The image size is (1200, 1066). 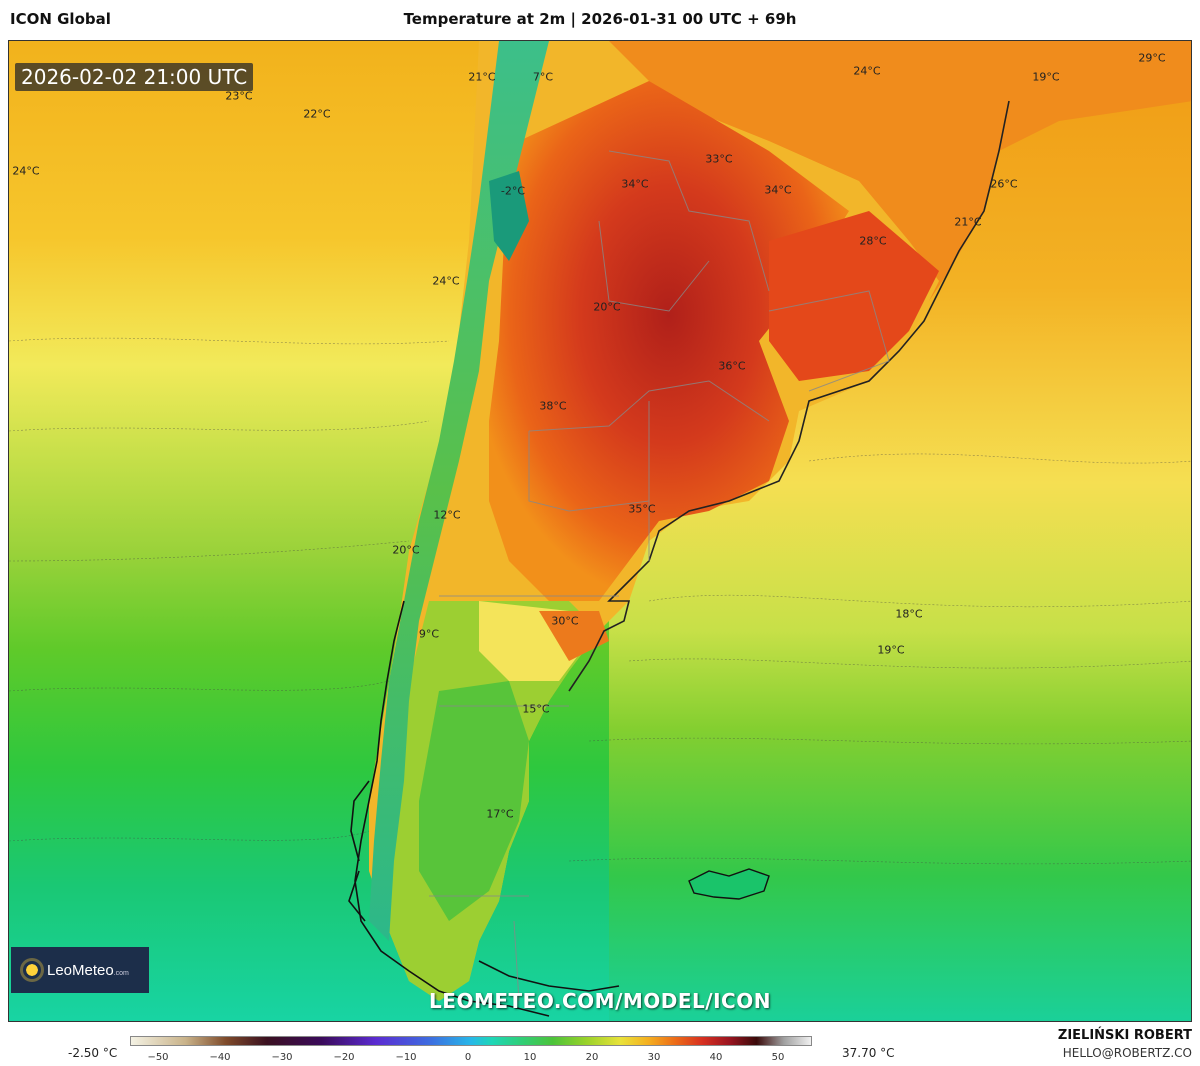 What do you see at coordinates (1127, 1053) in the screenshot?
I see `author-email: HELLO@ROBERTZ.CO` at bounding box center [1127, 1053].